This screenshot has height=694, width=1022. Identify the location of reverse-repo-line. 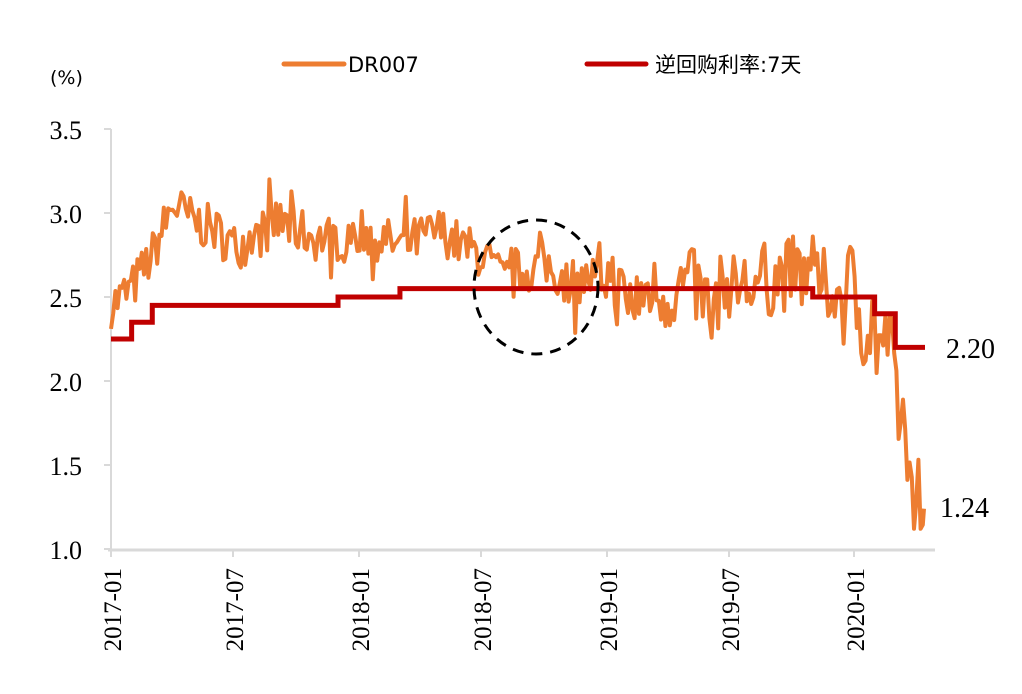
(518, 318).